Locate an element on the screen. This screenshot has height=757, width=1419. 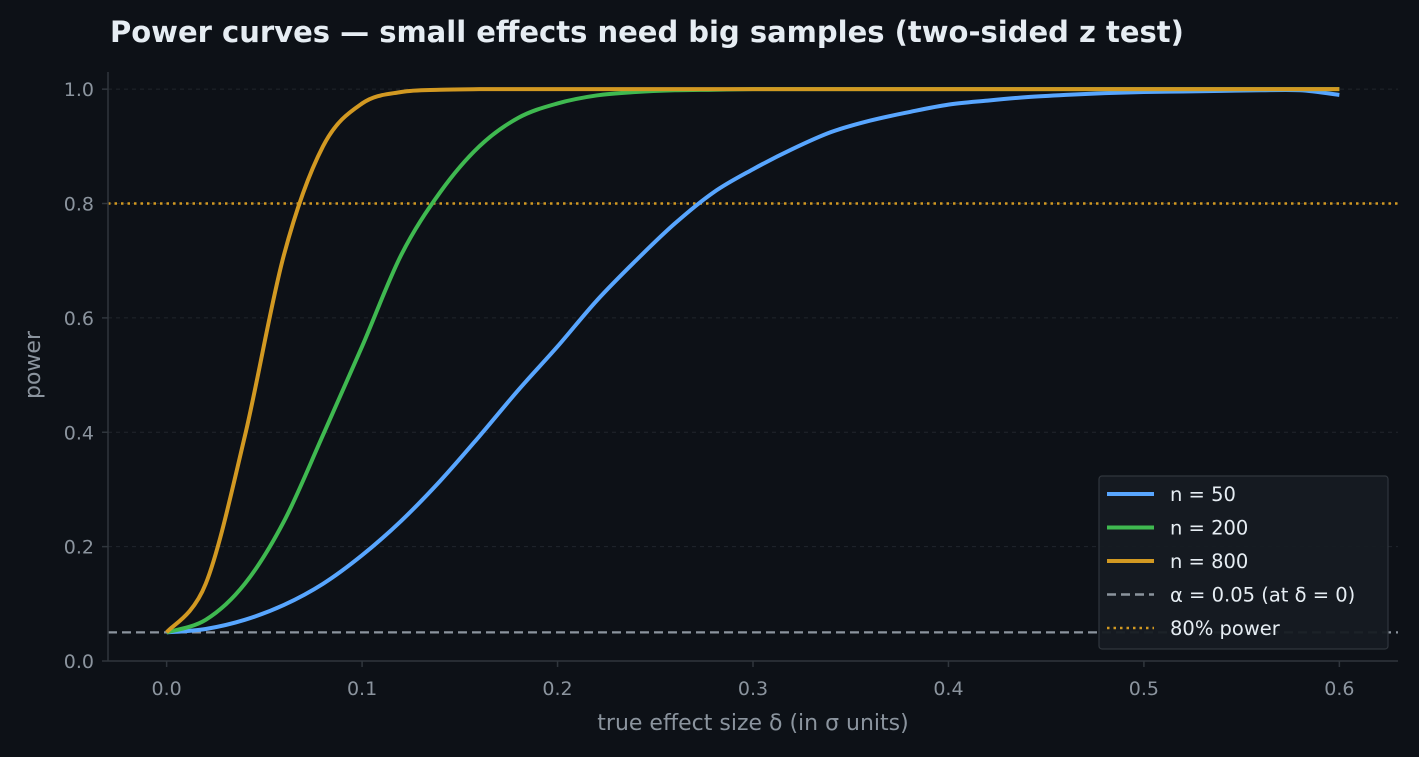
x-tick-label: 0.4 is located at coordinates (948, 689).